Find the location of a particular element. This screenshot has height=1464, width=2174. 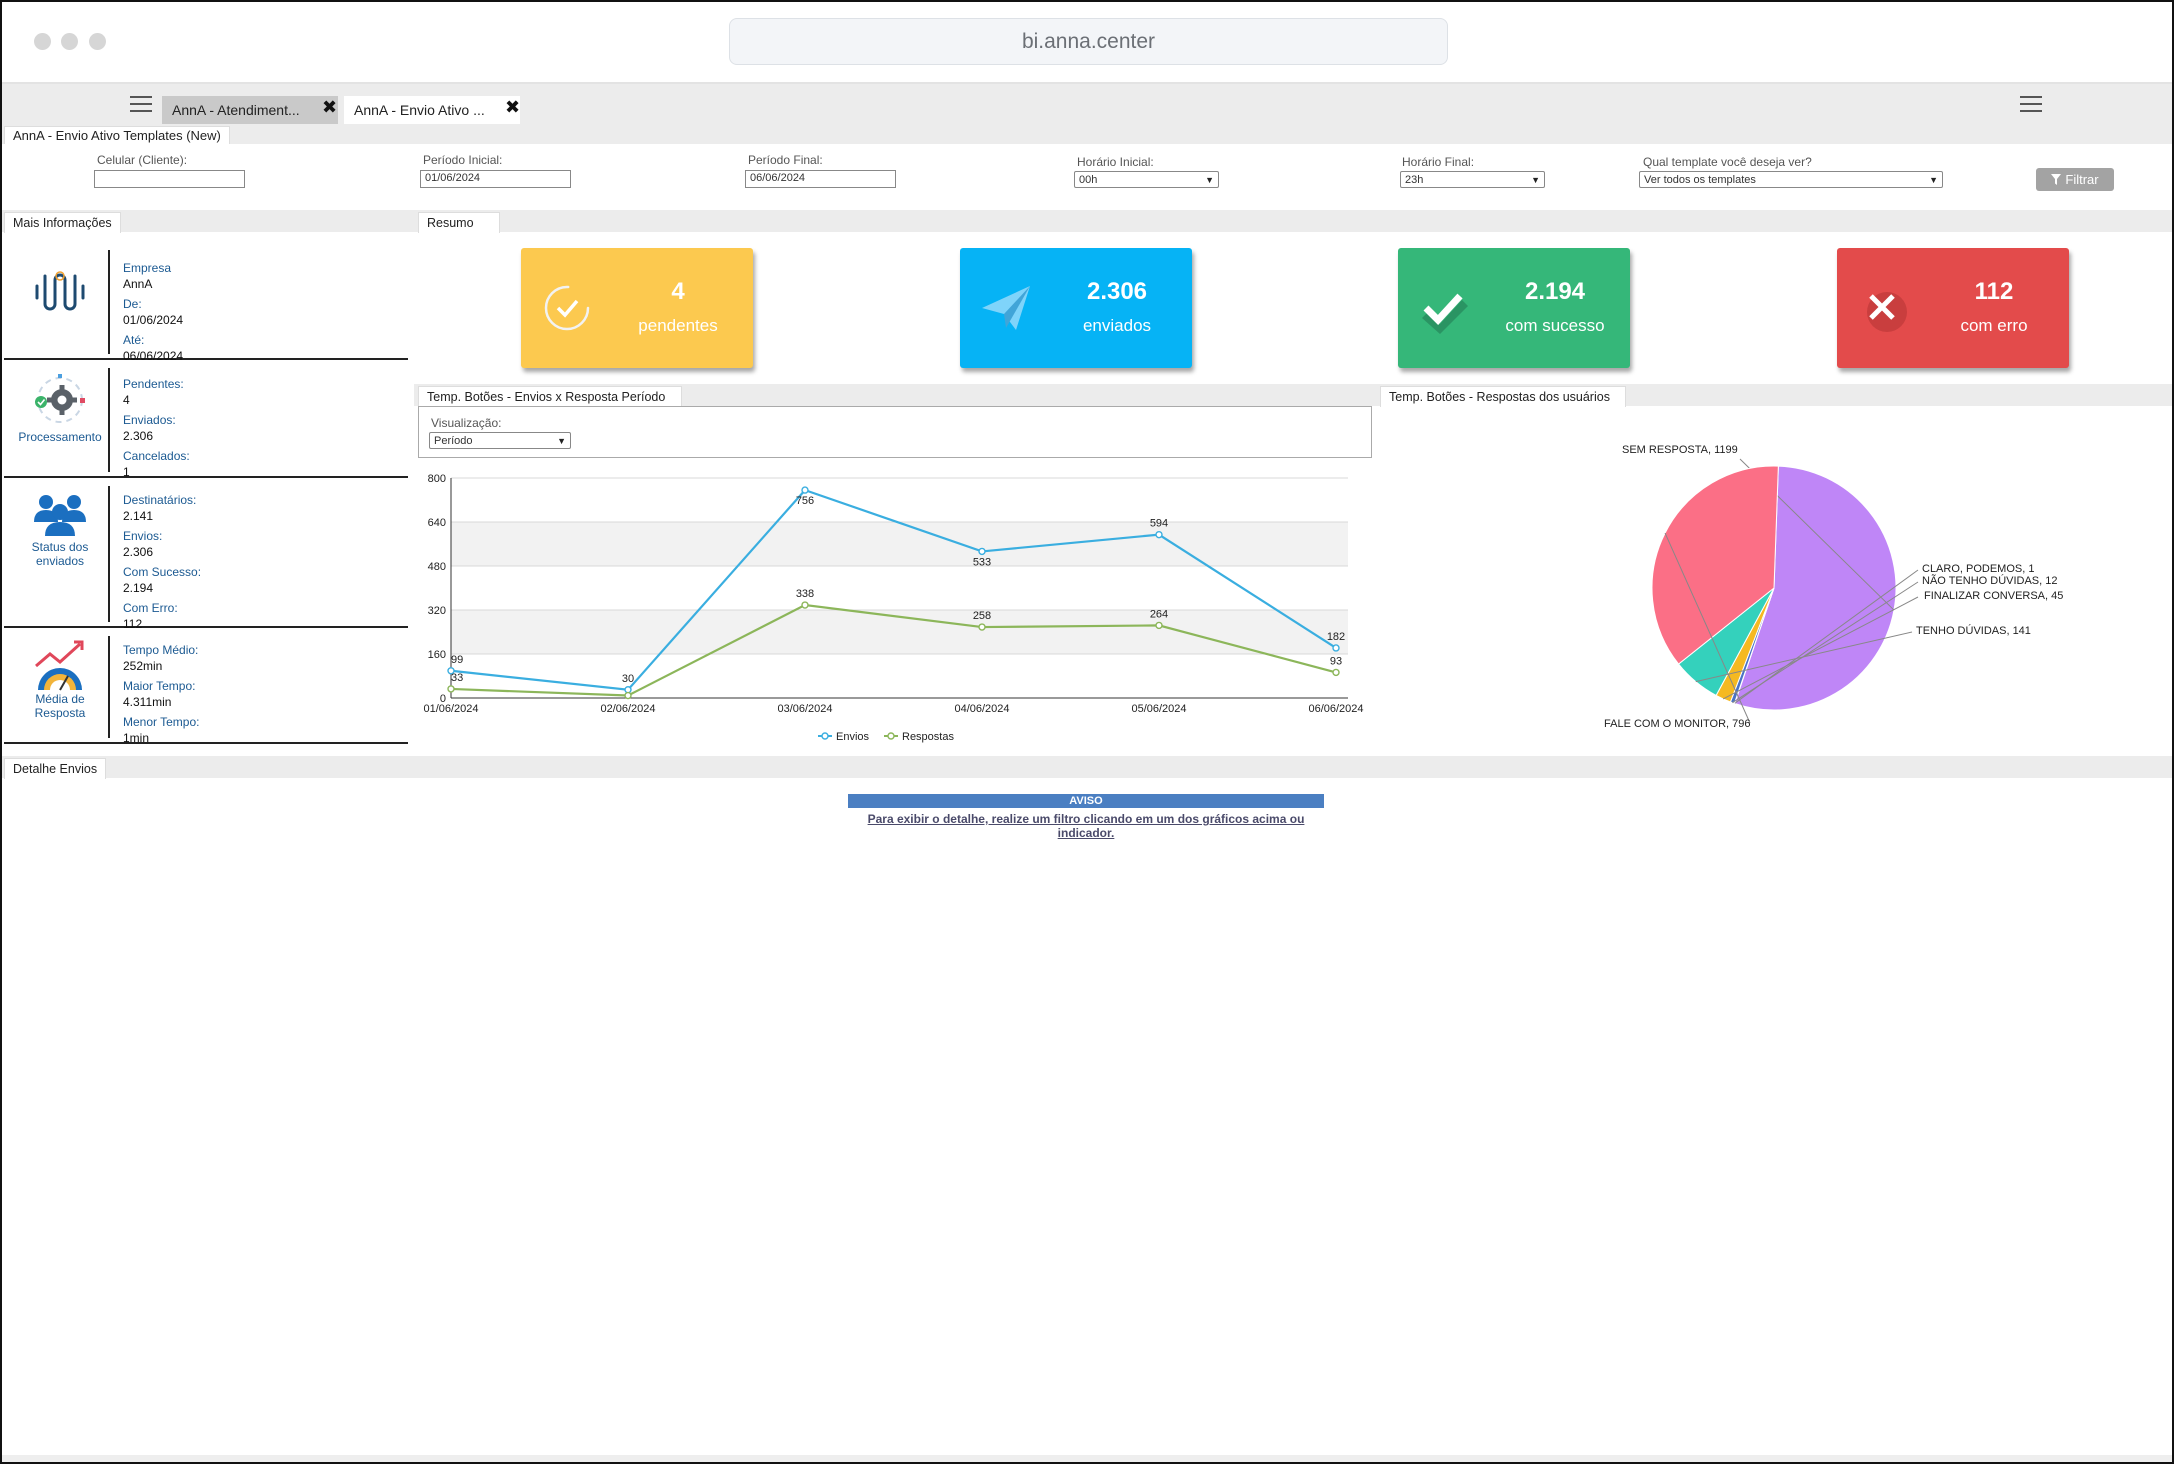

menu-right-icon is located at coordinates (2031, 104).